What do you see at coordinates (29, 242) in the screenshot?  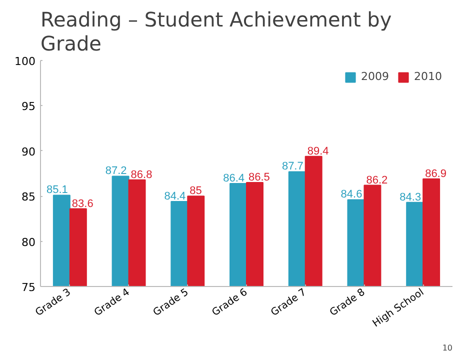 I see `y-tick-label: 80` at bounding box center [29, 242].